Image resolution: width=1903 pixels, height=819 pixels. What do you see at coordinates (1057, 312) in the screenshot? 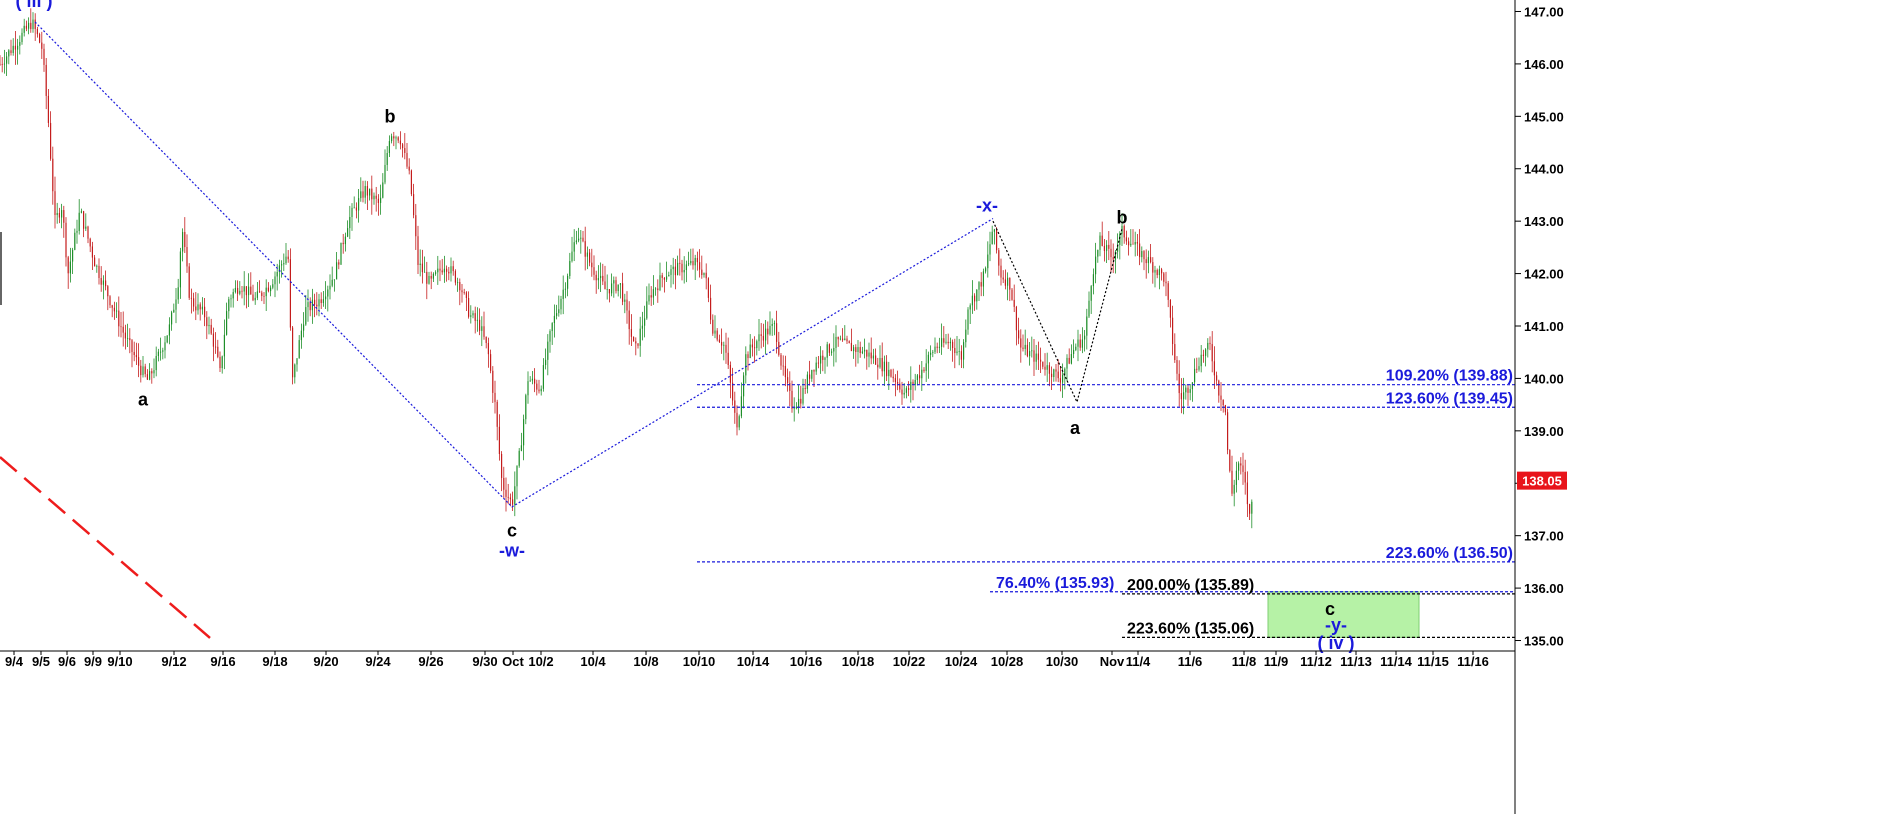
I see `wave-trend-line` at bounding box center [1057, 312].